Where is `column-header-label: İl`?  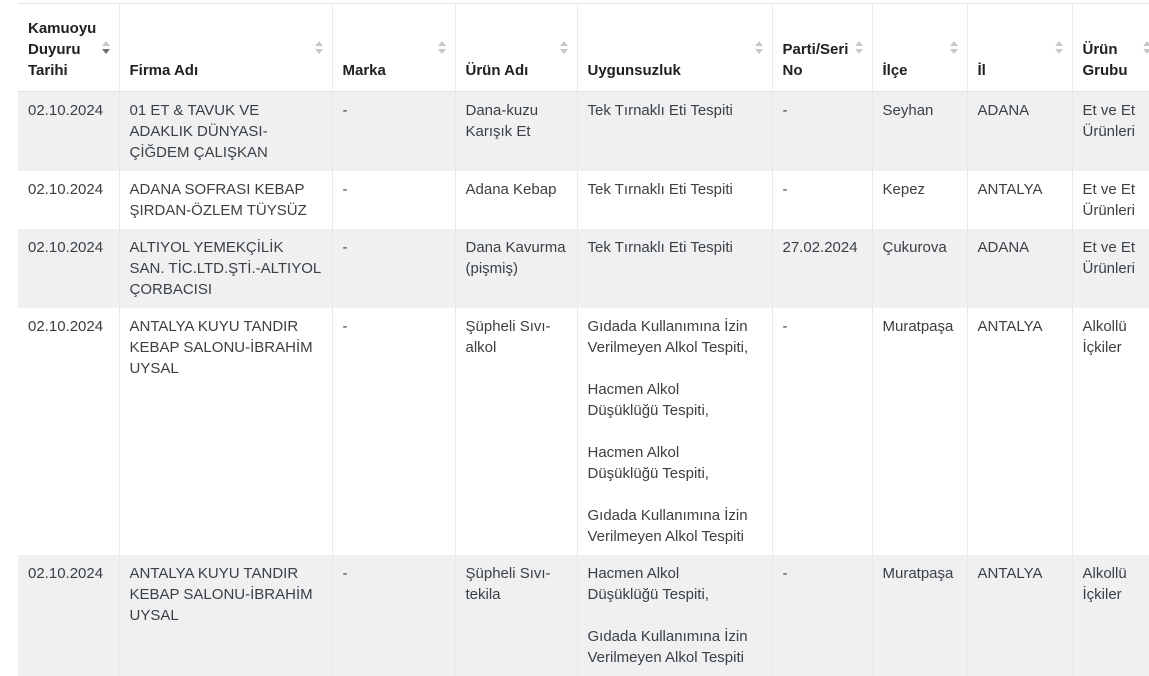 column-header-label: İl is located at coordinates (981, 70).